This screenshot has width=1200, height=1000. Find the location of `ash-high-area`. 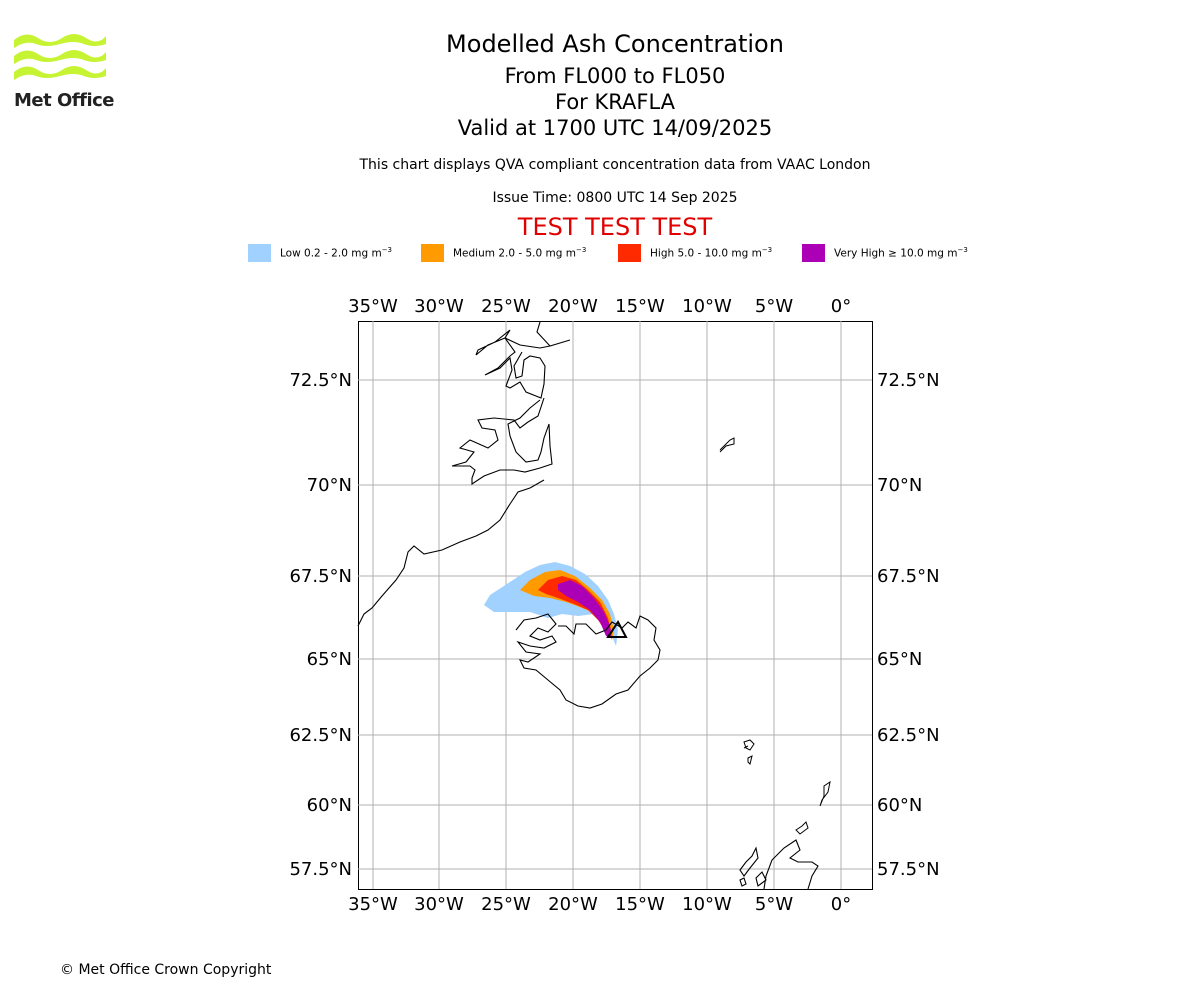

ash-high-area is located at coordinates (575, 605).